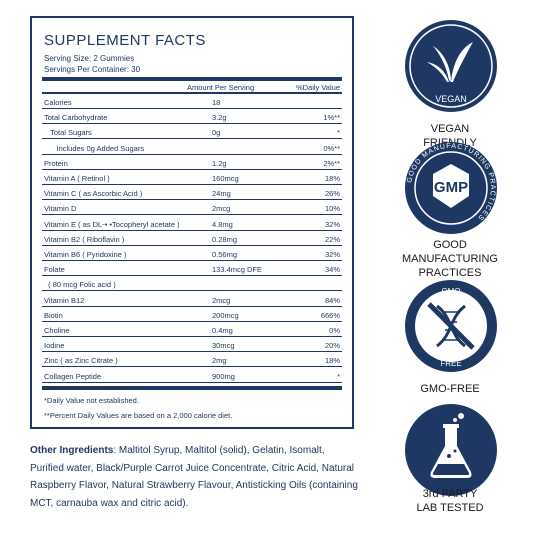  What do you see at coordinates (450, 501) in the screenshot?
I see `lab-caption: 3rd PARTY LAB TESTED` at bounding box center [450, 501].